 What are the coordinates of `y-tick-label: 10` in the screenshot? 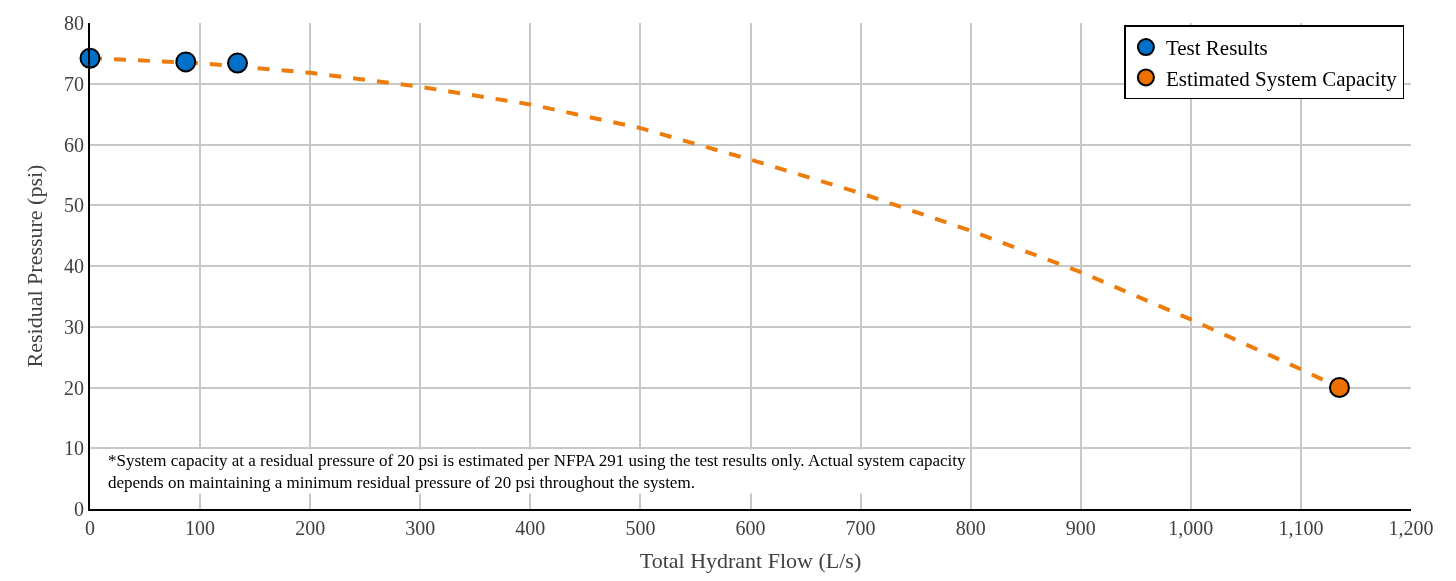 It's located at (74, 448).